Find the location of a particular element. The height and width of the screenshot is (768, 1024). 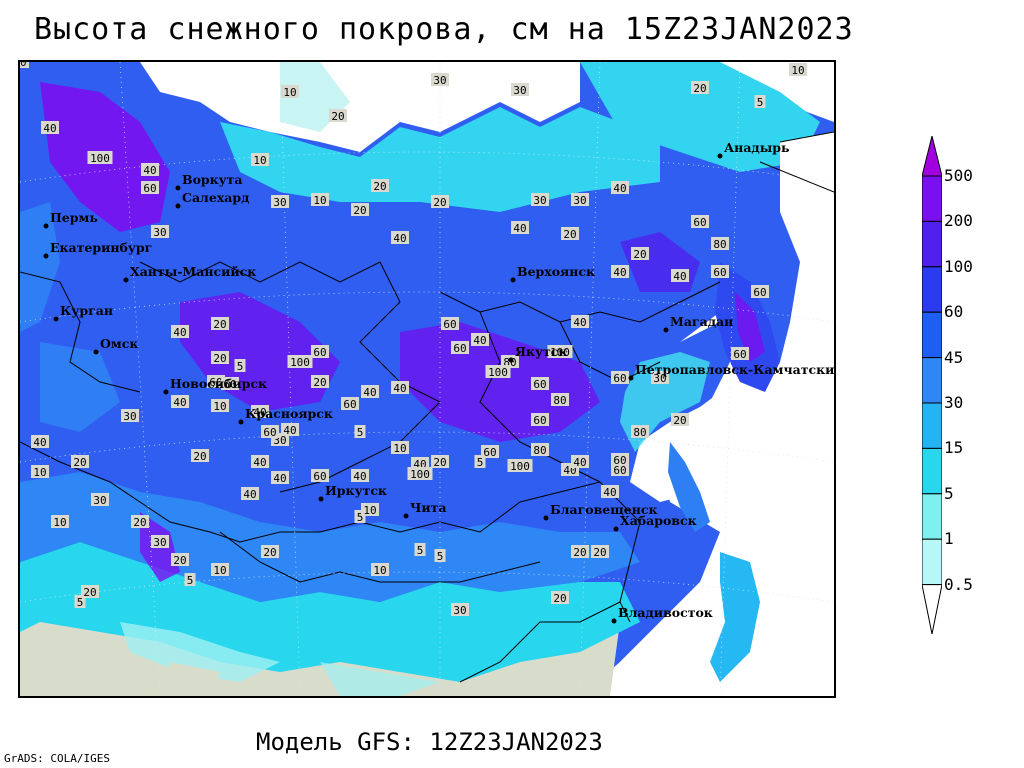

ne-cyan is located at coordinates (700, 117).